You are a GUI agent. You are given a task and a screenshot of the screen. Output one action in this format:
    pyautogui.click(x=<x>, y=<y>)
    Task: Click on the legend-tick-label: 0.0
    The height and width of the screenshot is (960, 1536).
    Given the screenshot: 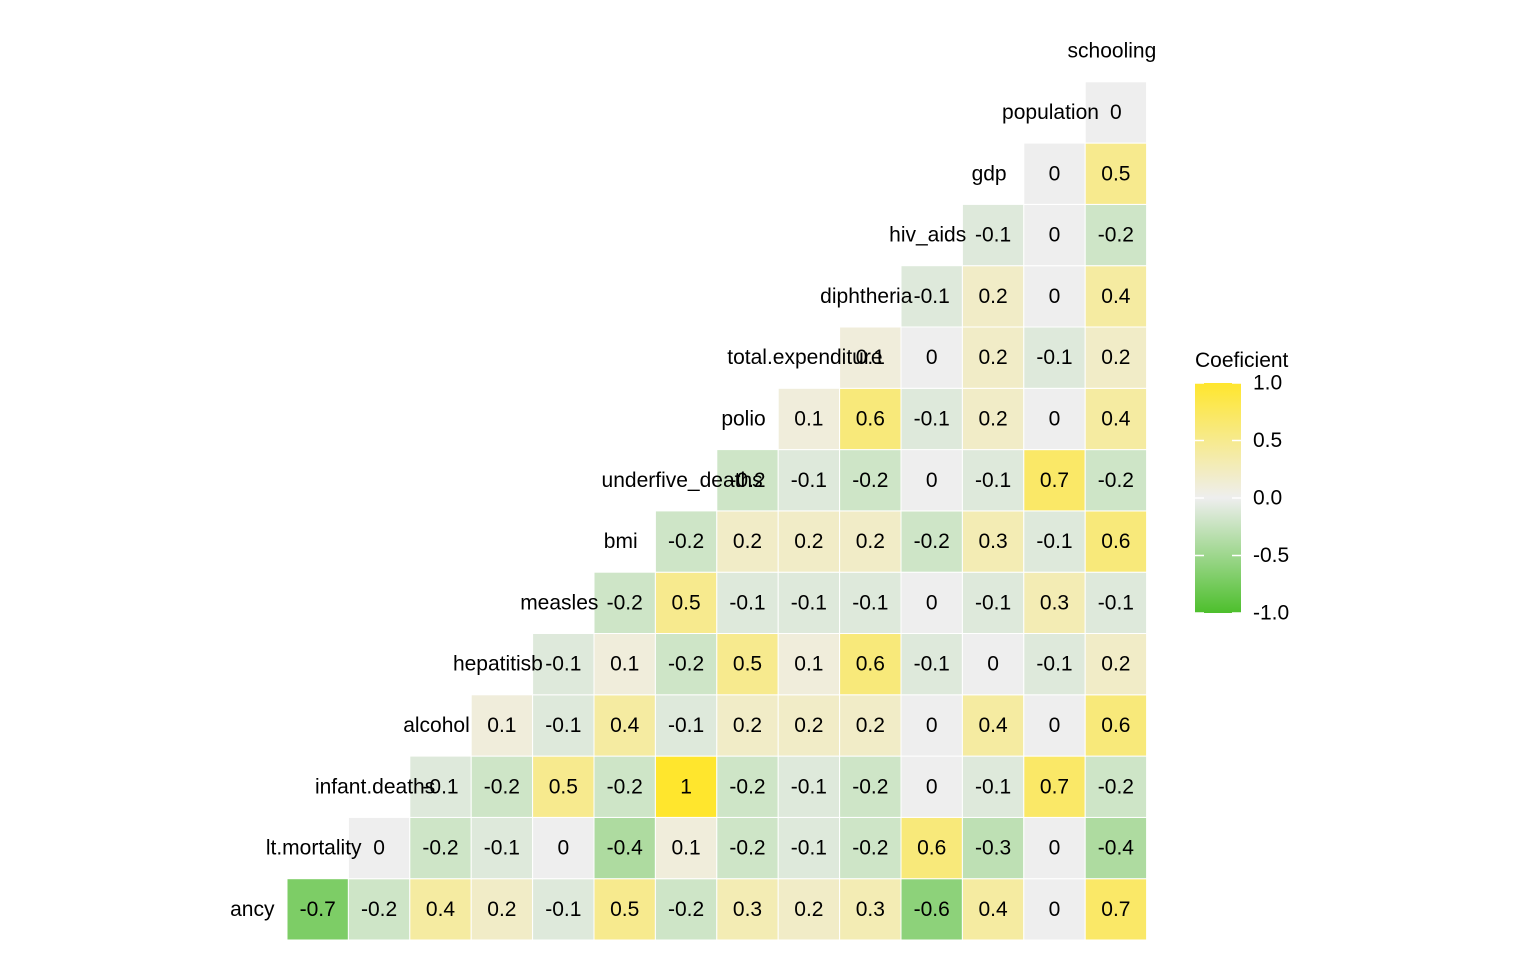 What is the action you would take?
    pyautogui.click(x=1267, y=498)
    